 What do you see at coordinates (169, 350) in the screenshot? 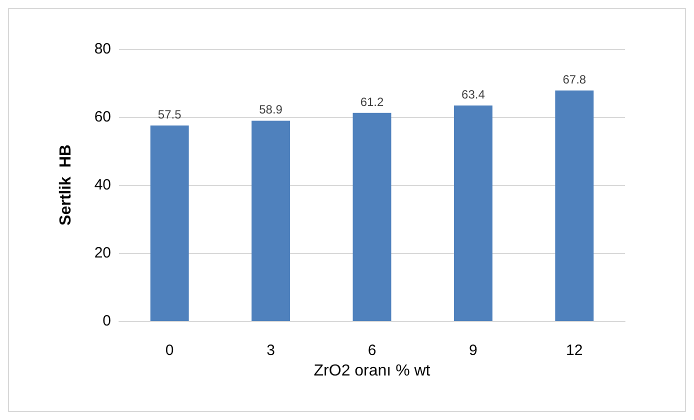
I see `x-tick-label: 0` at bounding box center [169, 350].